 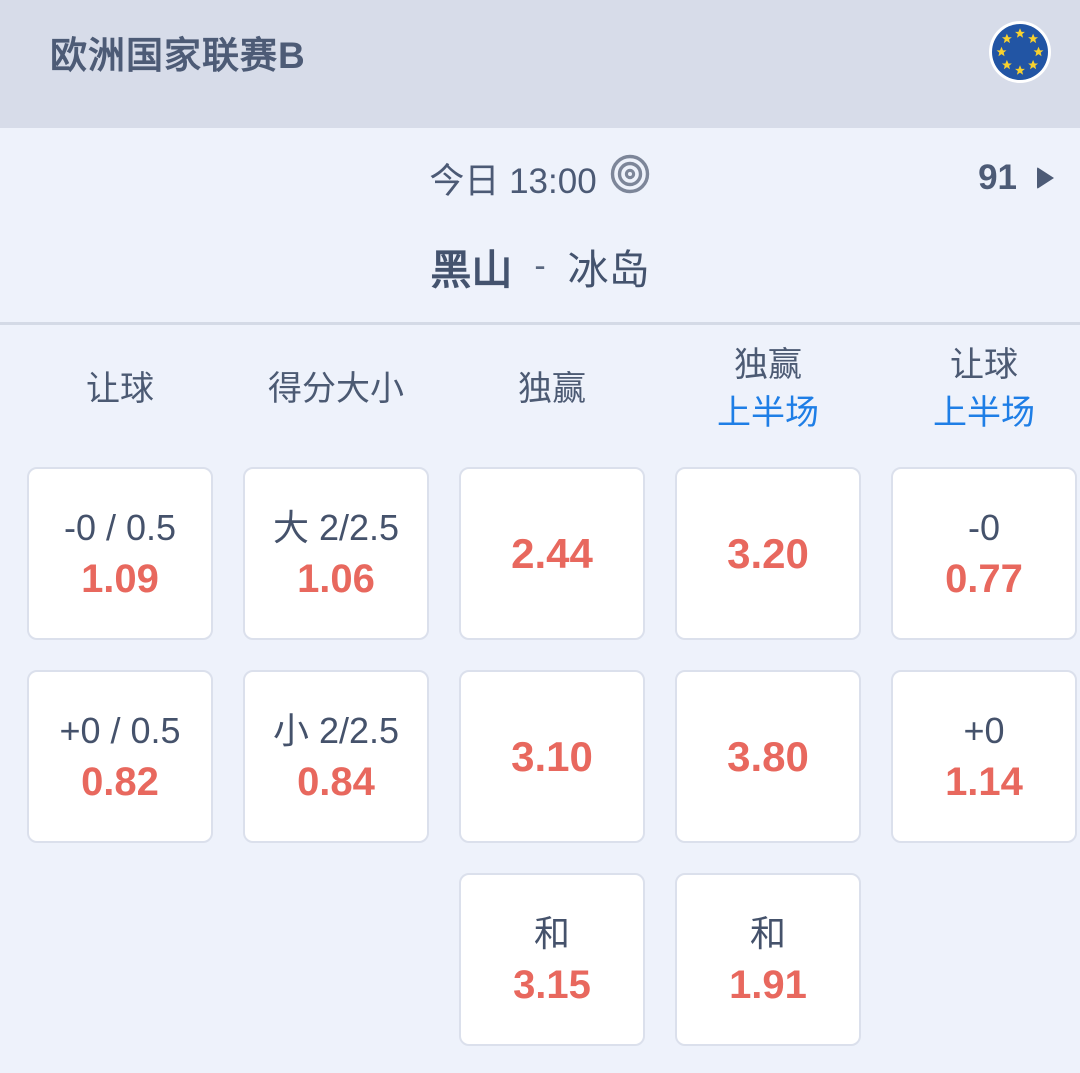 I want to click on column-header-handicap: 让球, so click(x=120, y=389).